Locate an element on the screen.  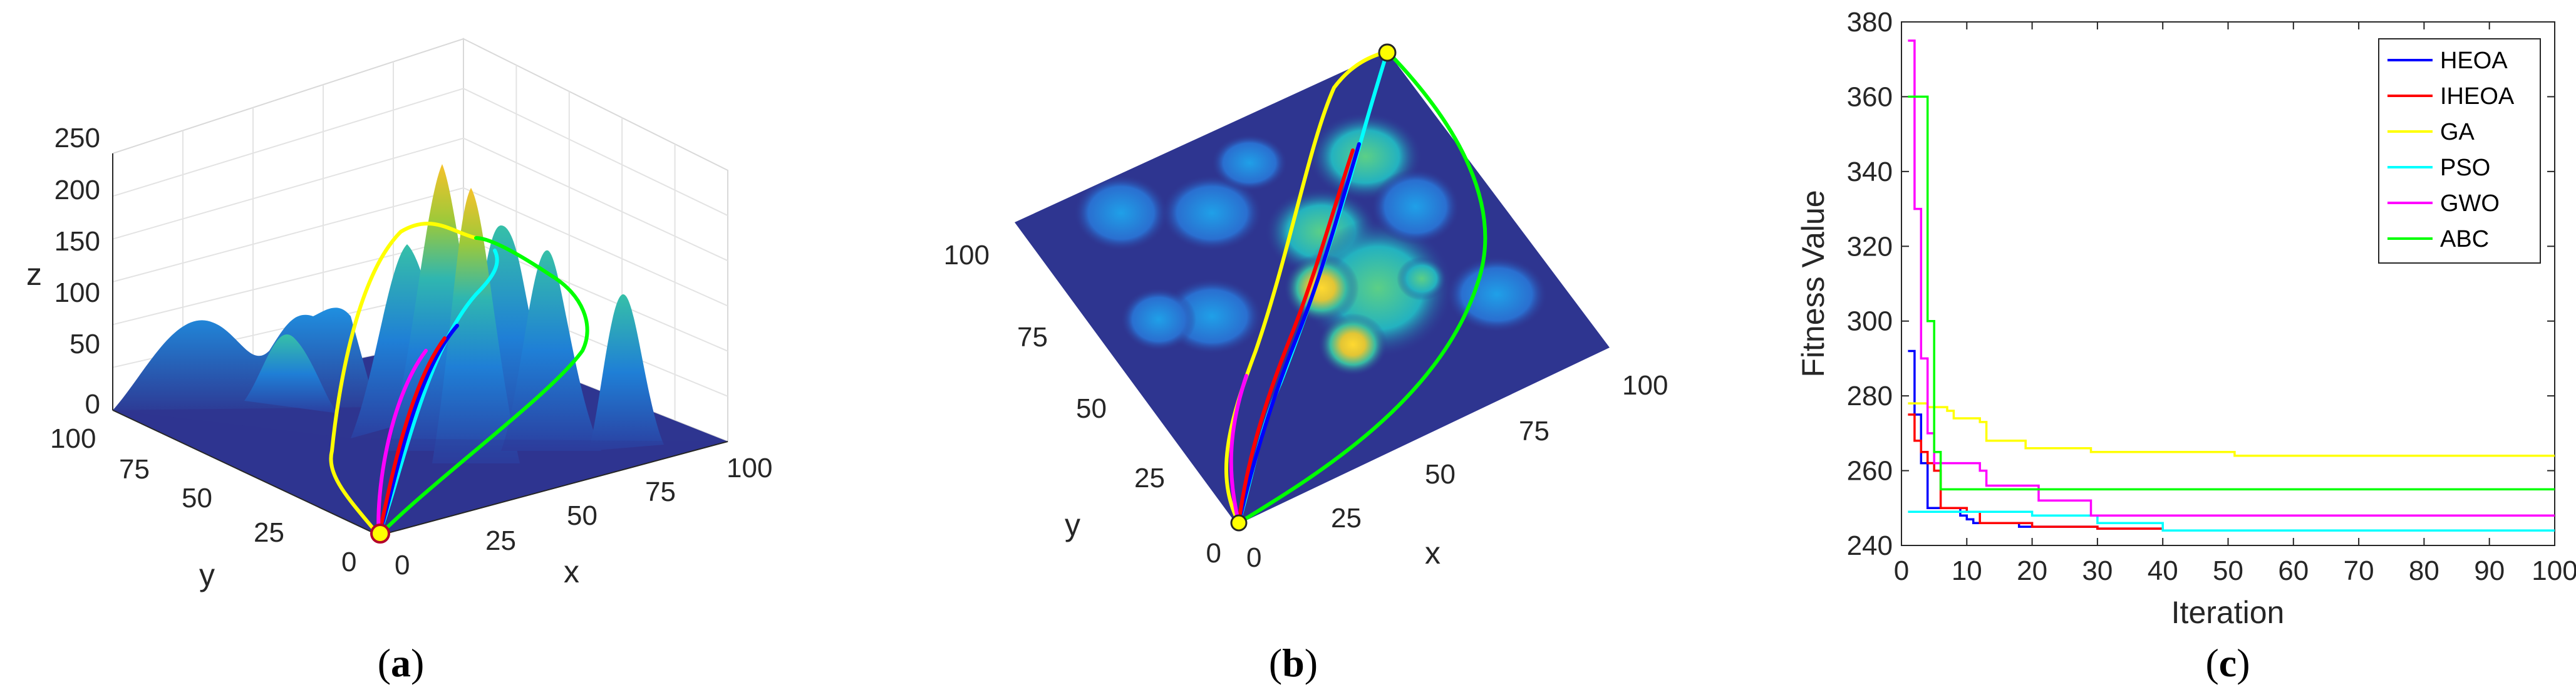
x-tick-b-75: 75 is located at coordinates (1534, 432).